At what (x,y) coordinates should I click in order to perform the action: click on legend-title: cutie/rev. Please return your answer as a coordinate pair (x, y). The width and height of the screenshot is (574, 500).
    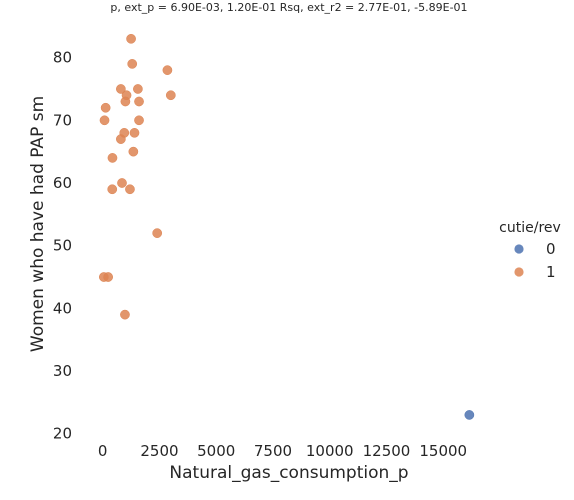
    Looking at the image, I should click on (530, 228).